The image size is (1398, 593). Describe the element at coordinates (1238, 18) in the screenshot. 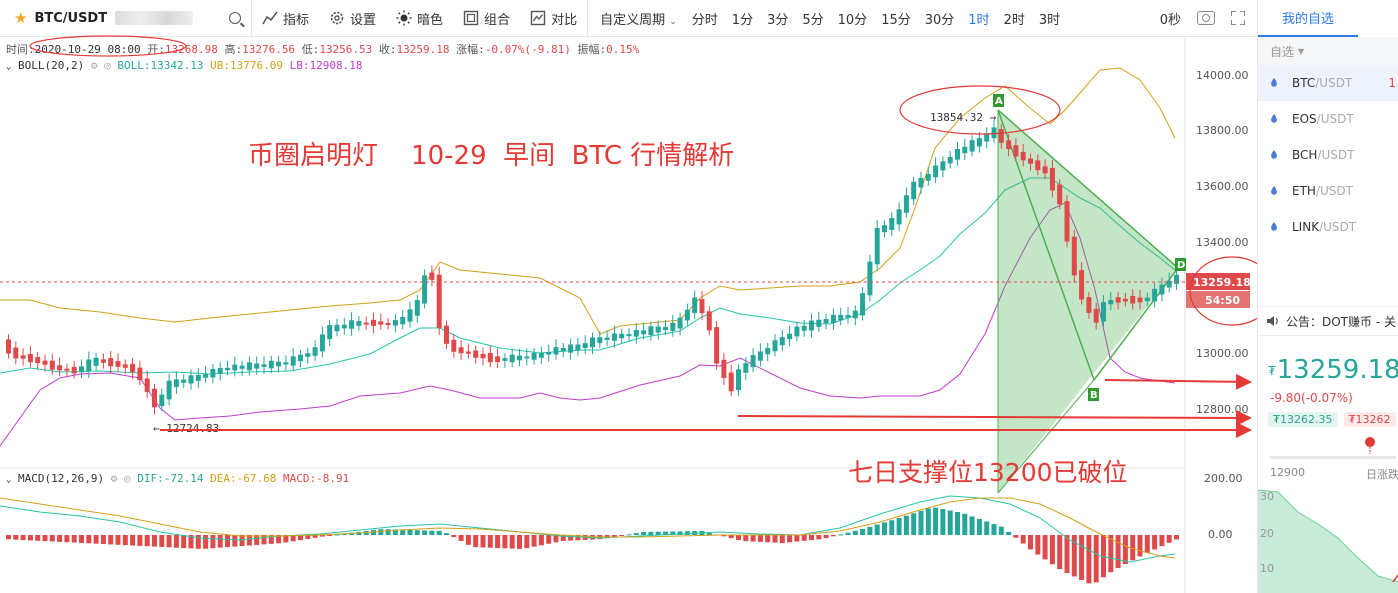

I see `fullscreen-icon` at that location.